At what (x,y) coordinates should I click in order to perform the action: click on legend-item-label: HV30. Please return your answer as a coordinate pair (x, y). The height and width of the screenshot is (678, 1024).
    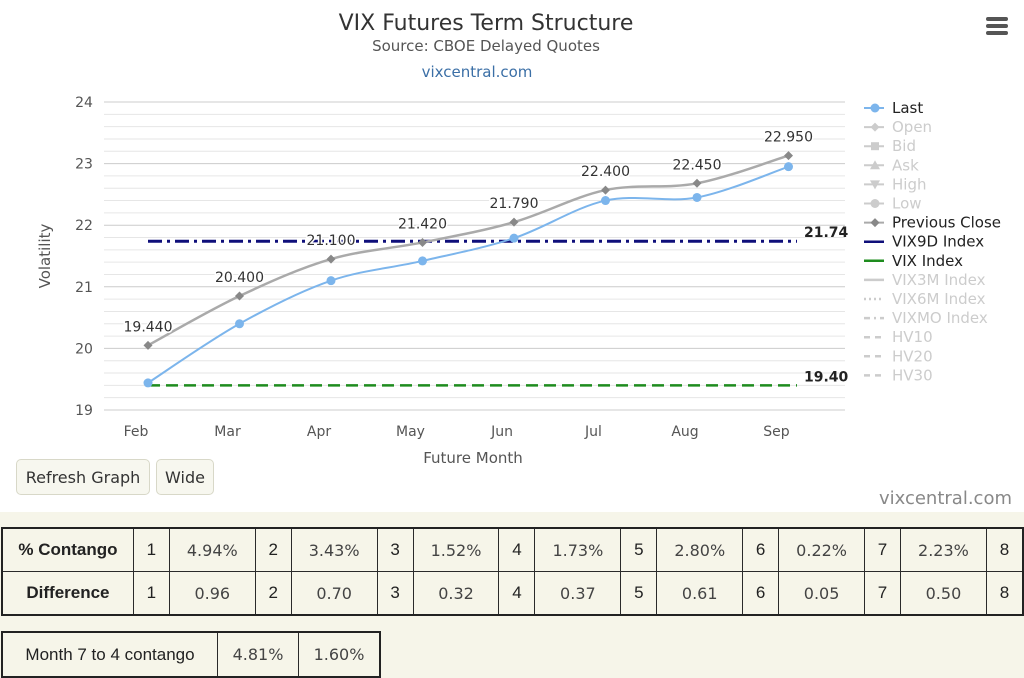
    Looking at the image, I should click on (912, 375).